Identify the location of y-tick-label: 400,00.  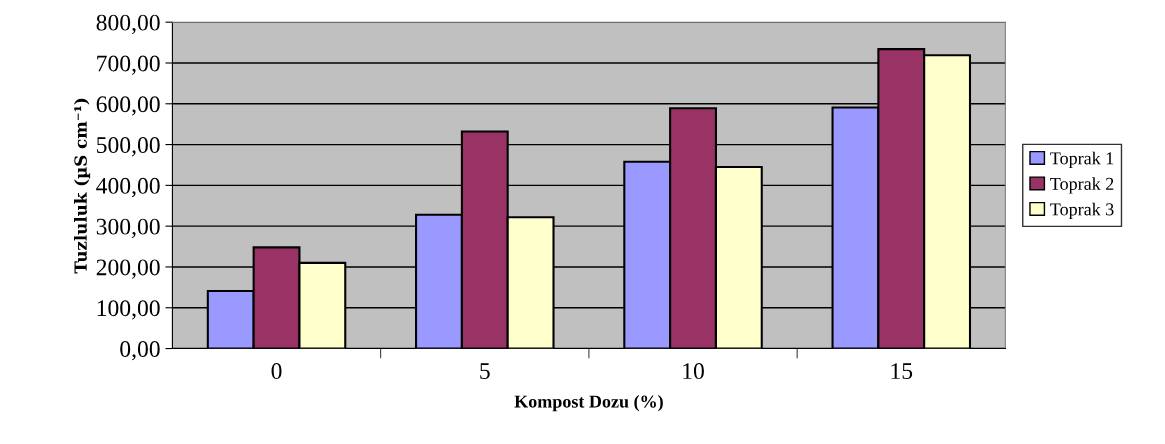
(128, 187).